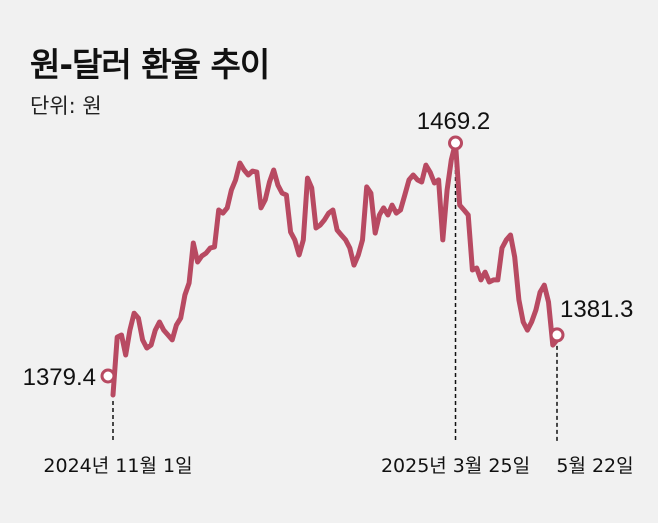 The width and height of the screenshot is (658, 523). Describe the element at coordinates (453, 121) in the screenshot. I see `annotation-label: 1469.2` at that location.